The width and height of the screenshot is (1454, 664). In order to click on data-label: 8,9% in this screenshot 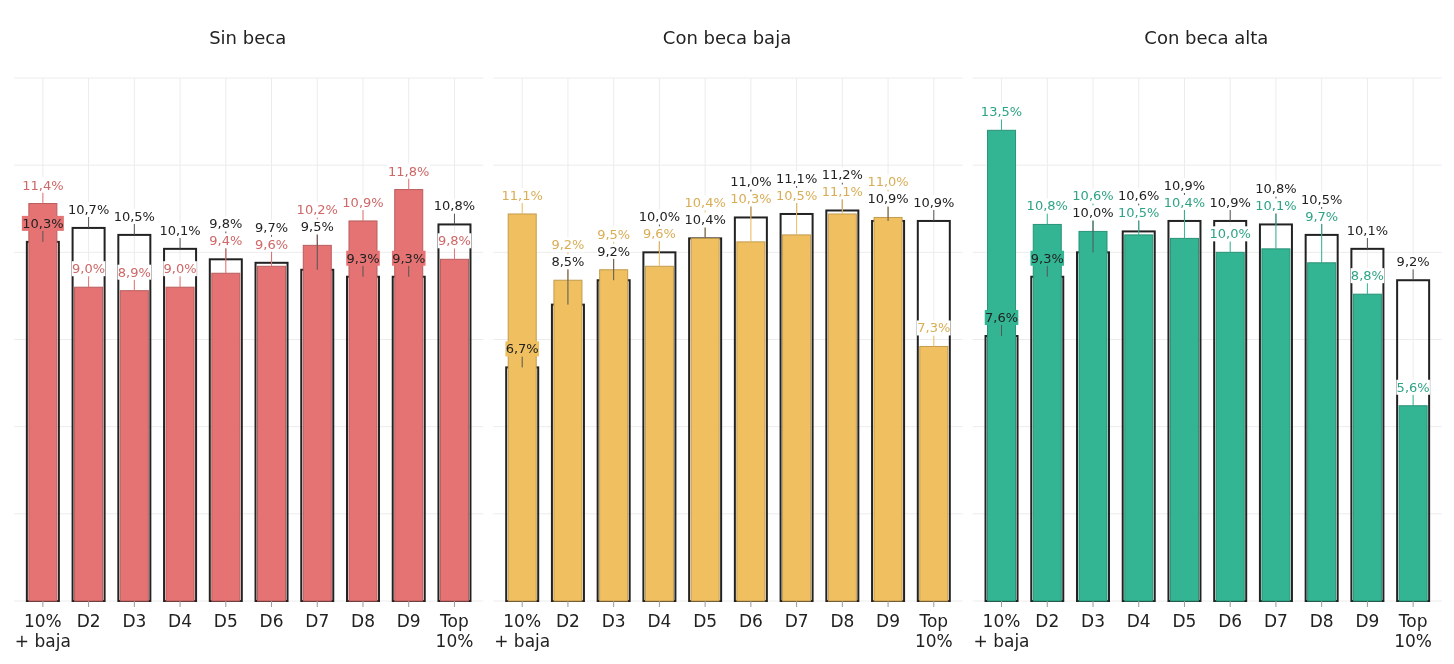, I will do `click(134, 272)`.